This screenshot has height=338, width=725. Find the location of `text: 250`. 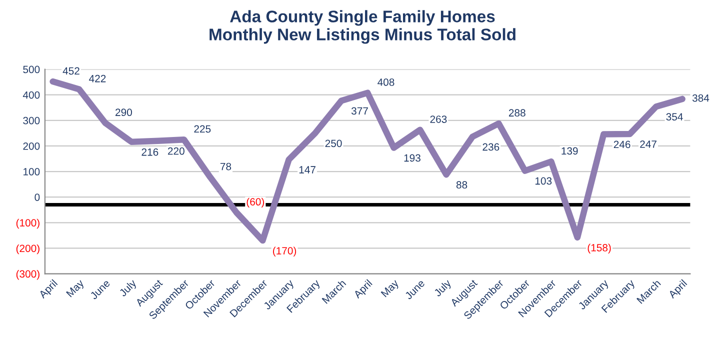

text: 250 is located at coordinates (333, 144).